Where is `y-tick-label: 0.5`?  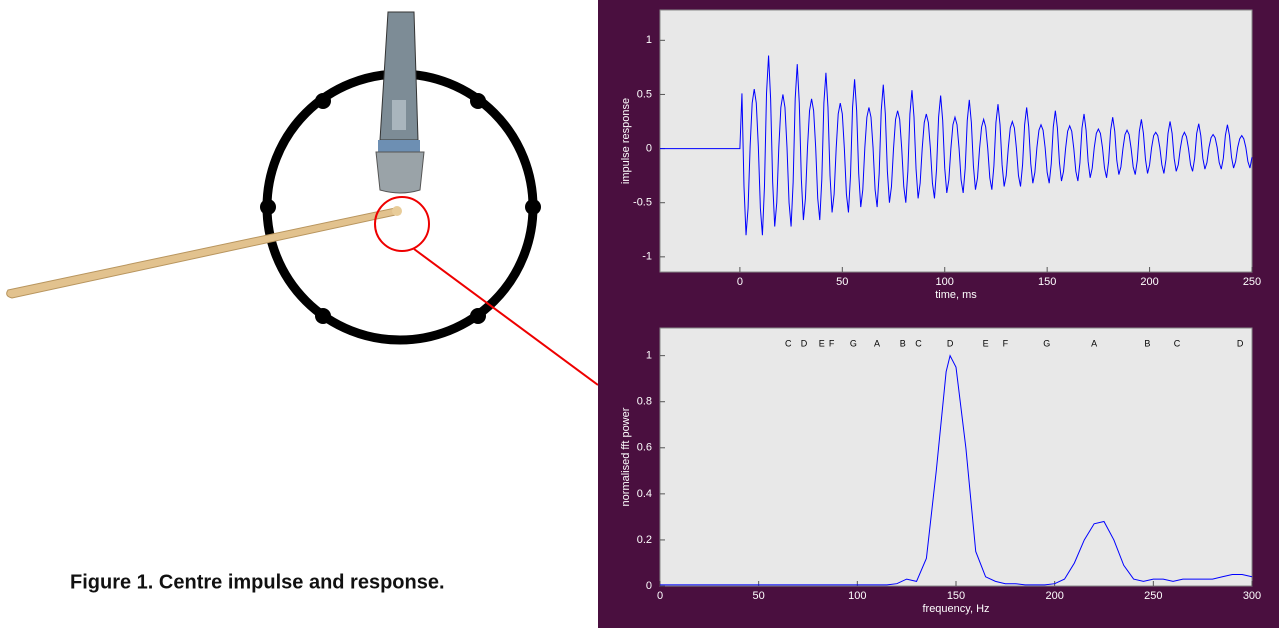
y-tick-label: 0.5 is located at coordinates (644, 94).